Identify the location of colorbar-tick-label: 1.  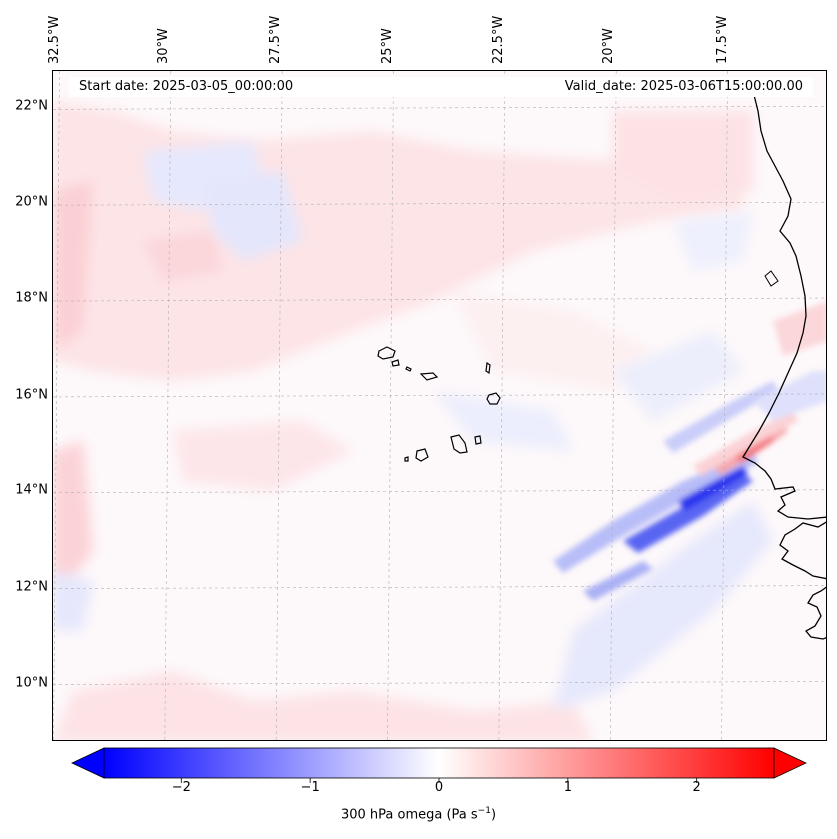
(567, 787).